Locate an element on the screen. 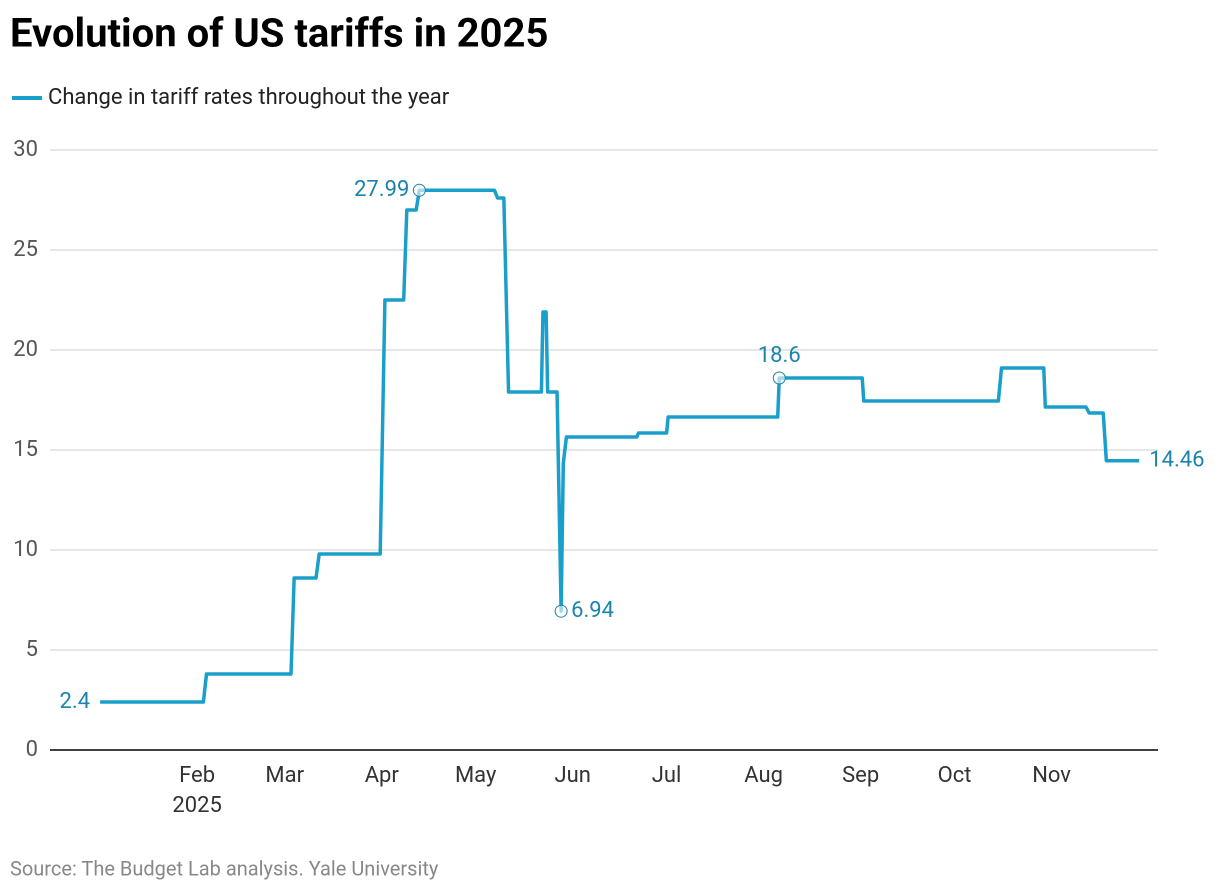 This screenshot has height=896, width=1220. y-tick-label: 15 is located at coordinates (25, 449).